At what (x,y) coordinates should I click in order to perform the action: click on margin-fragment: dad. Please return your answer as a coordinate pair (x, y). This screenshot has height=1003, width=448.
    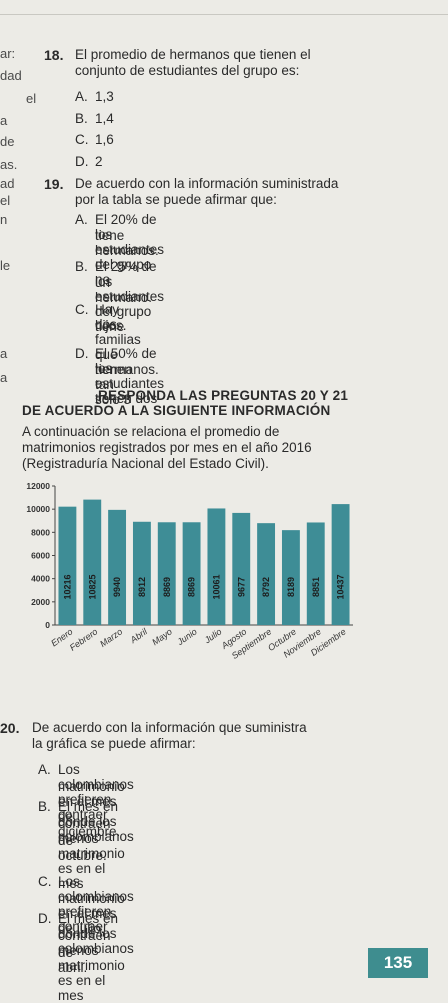
    Looking at the image, I should click on (11, 75).